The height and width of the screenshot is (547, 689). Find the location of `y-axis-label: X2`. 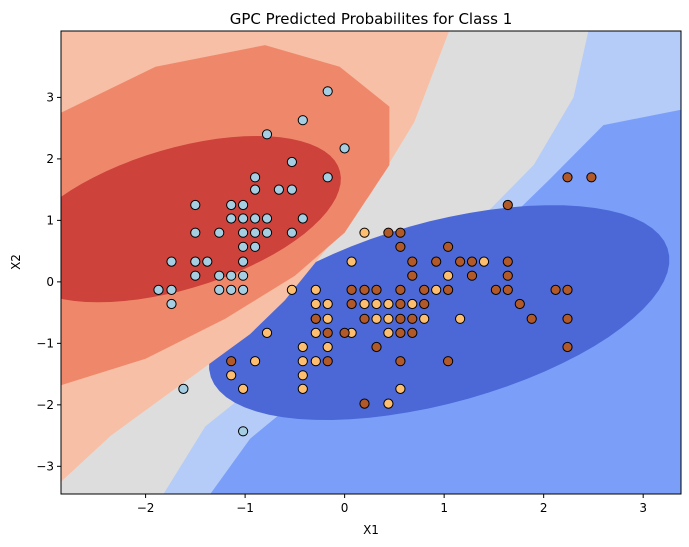

y-axis-label: X2 is located at coordinates (16, 262).